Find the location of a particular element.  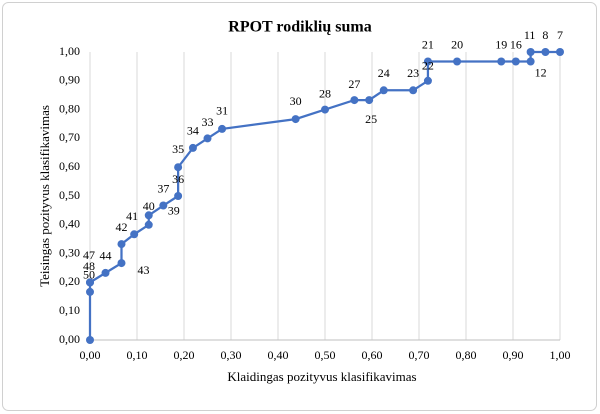

y-tick-label: 0,30 is located at coordinates (69, 252).